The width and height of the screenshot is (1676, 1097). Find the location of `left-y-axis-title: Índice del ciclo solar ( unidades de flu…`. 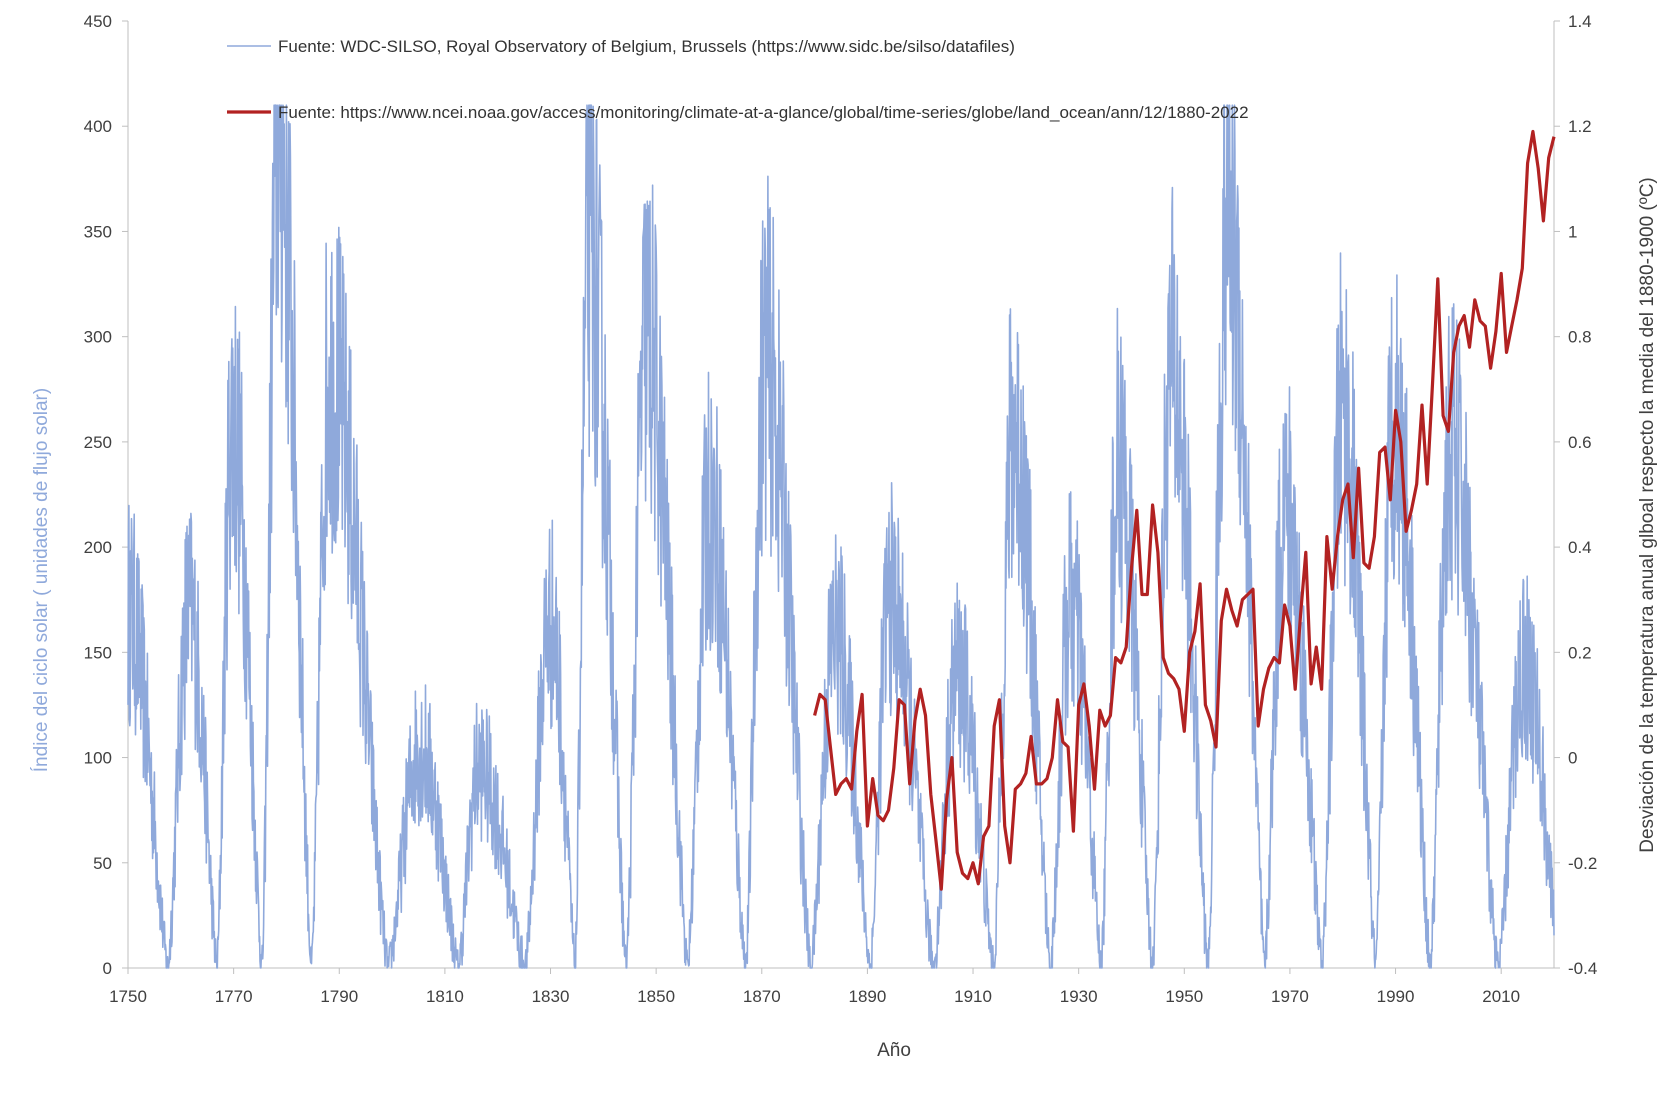

left-y-axis-title: Índice del ciclo solar ( unidades de flu… is located at coordinates (41, 580).